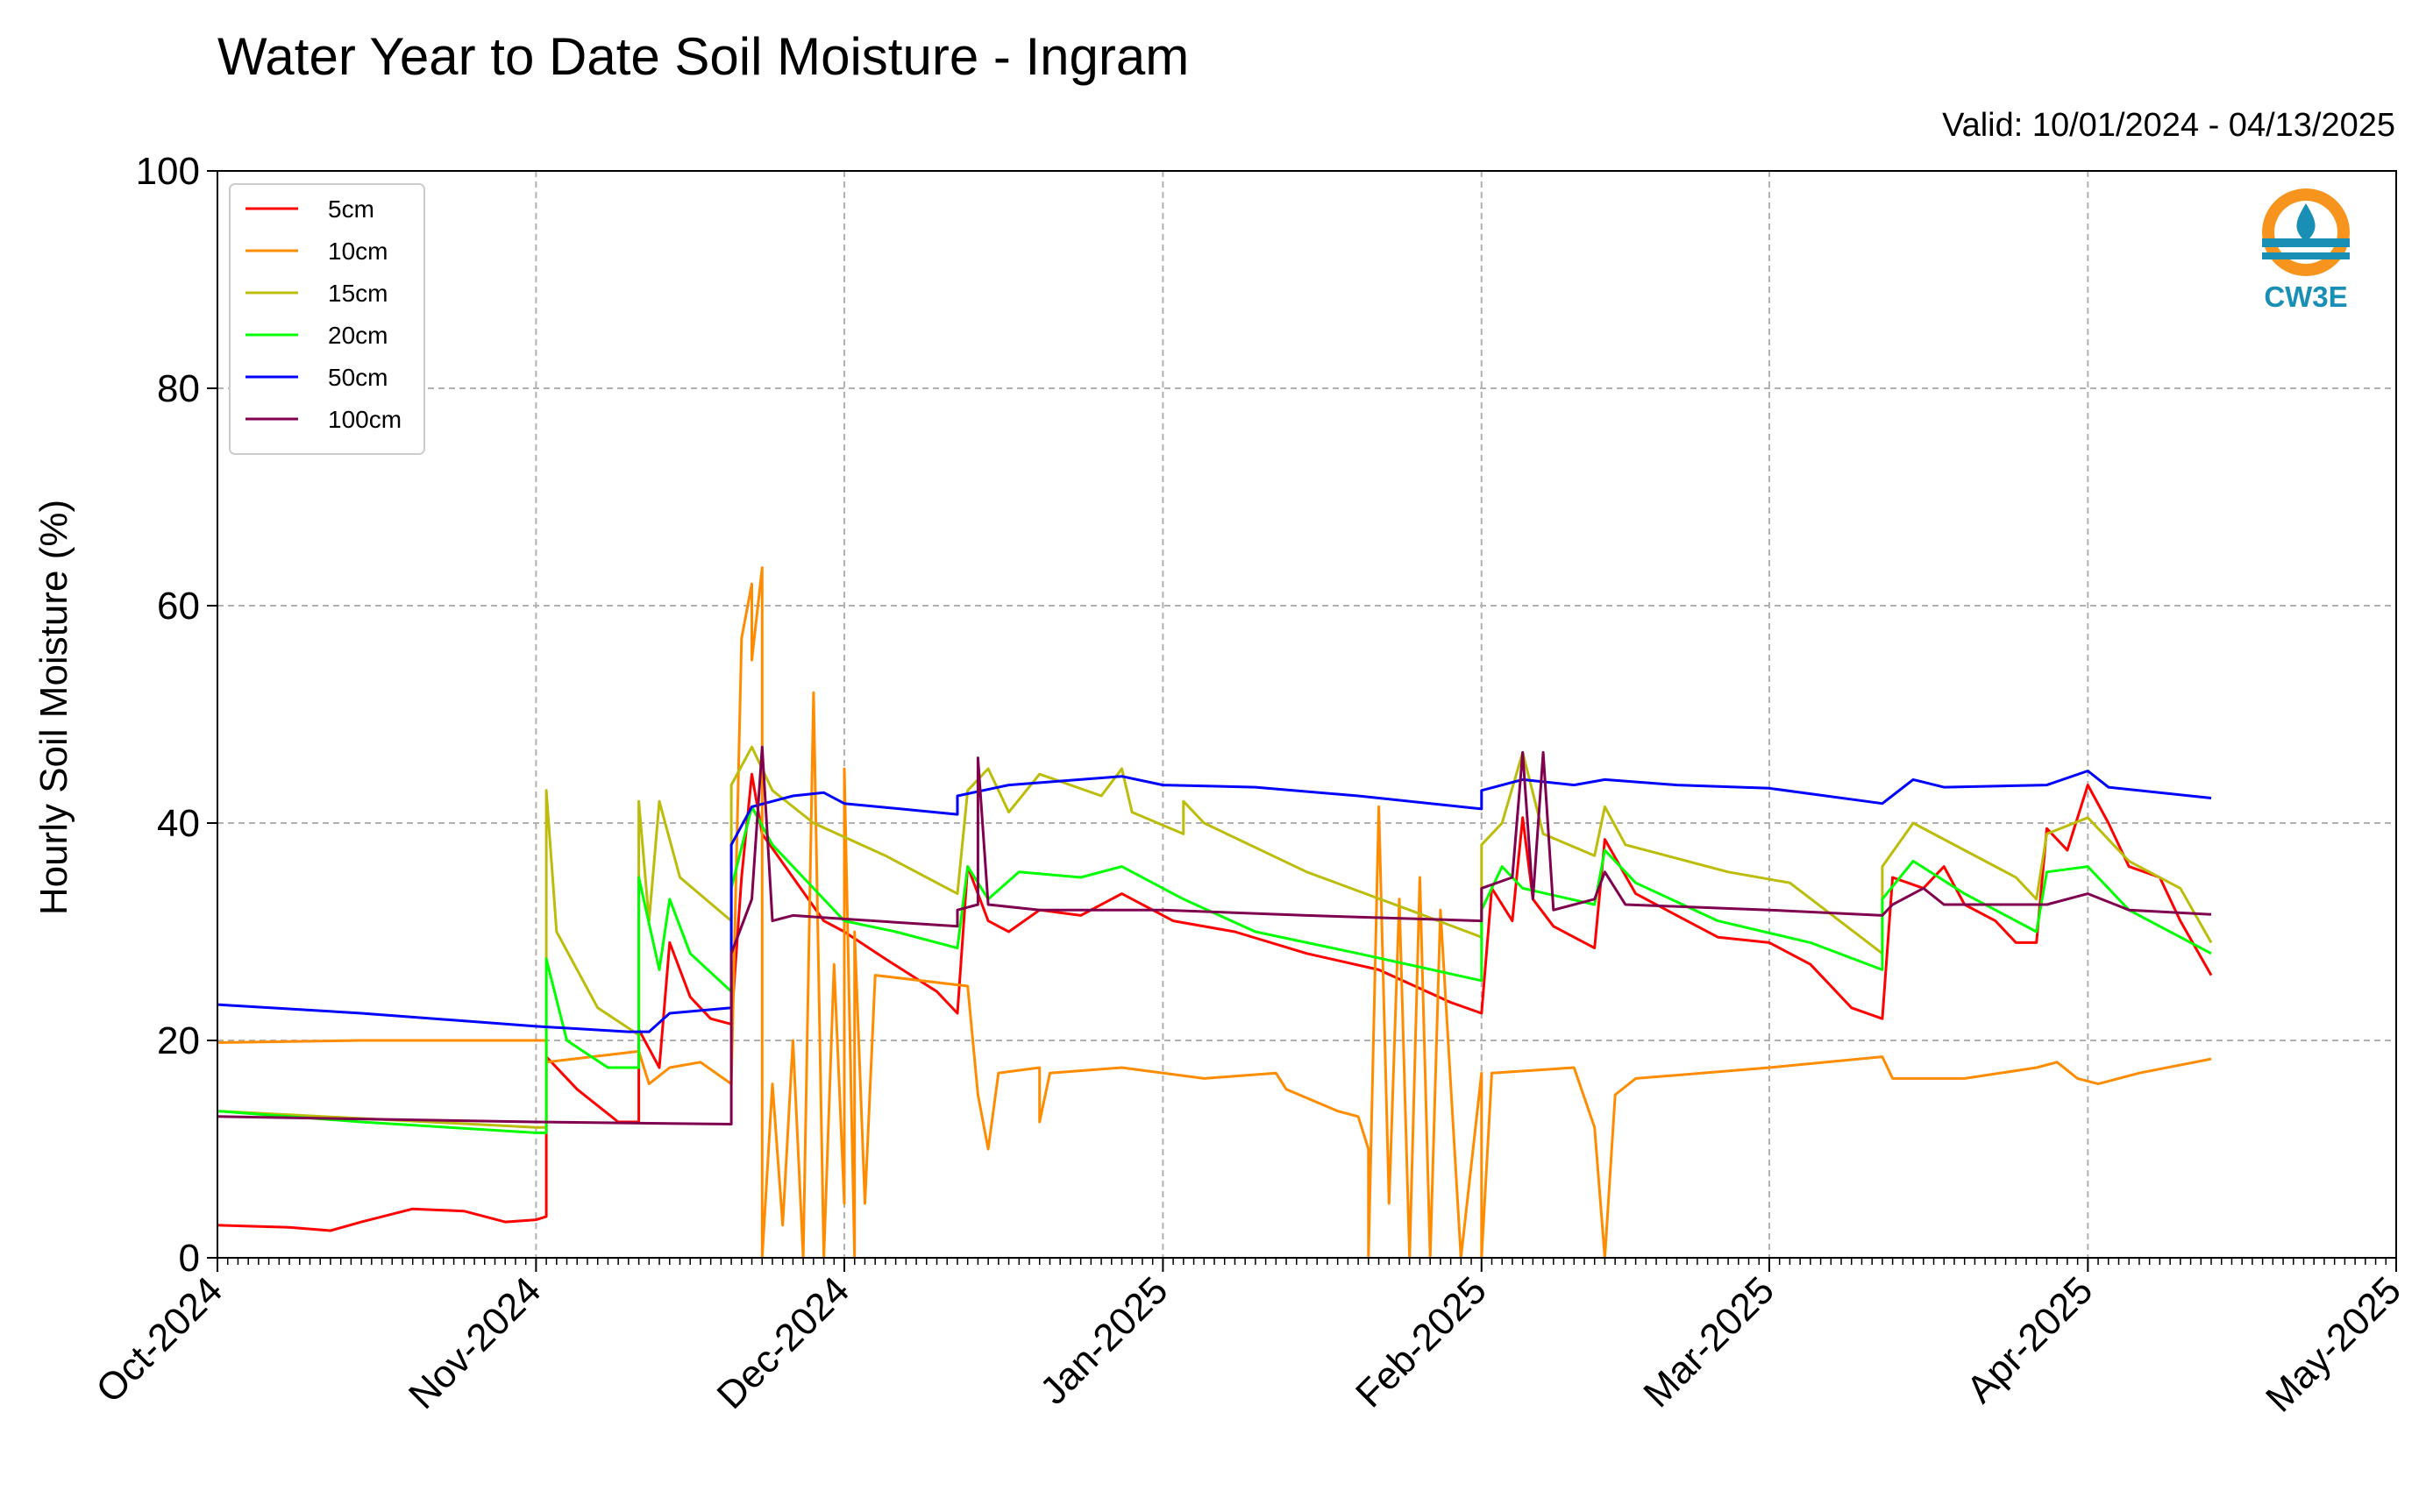  What do you see at coordinates (1104, 1340) in the screenshot?
I see `x-tick-label: Jan-2025` at bounding box center [1104, 1340].